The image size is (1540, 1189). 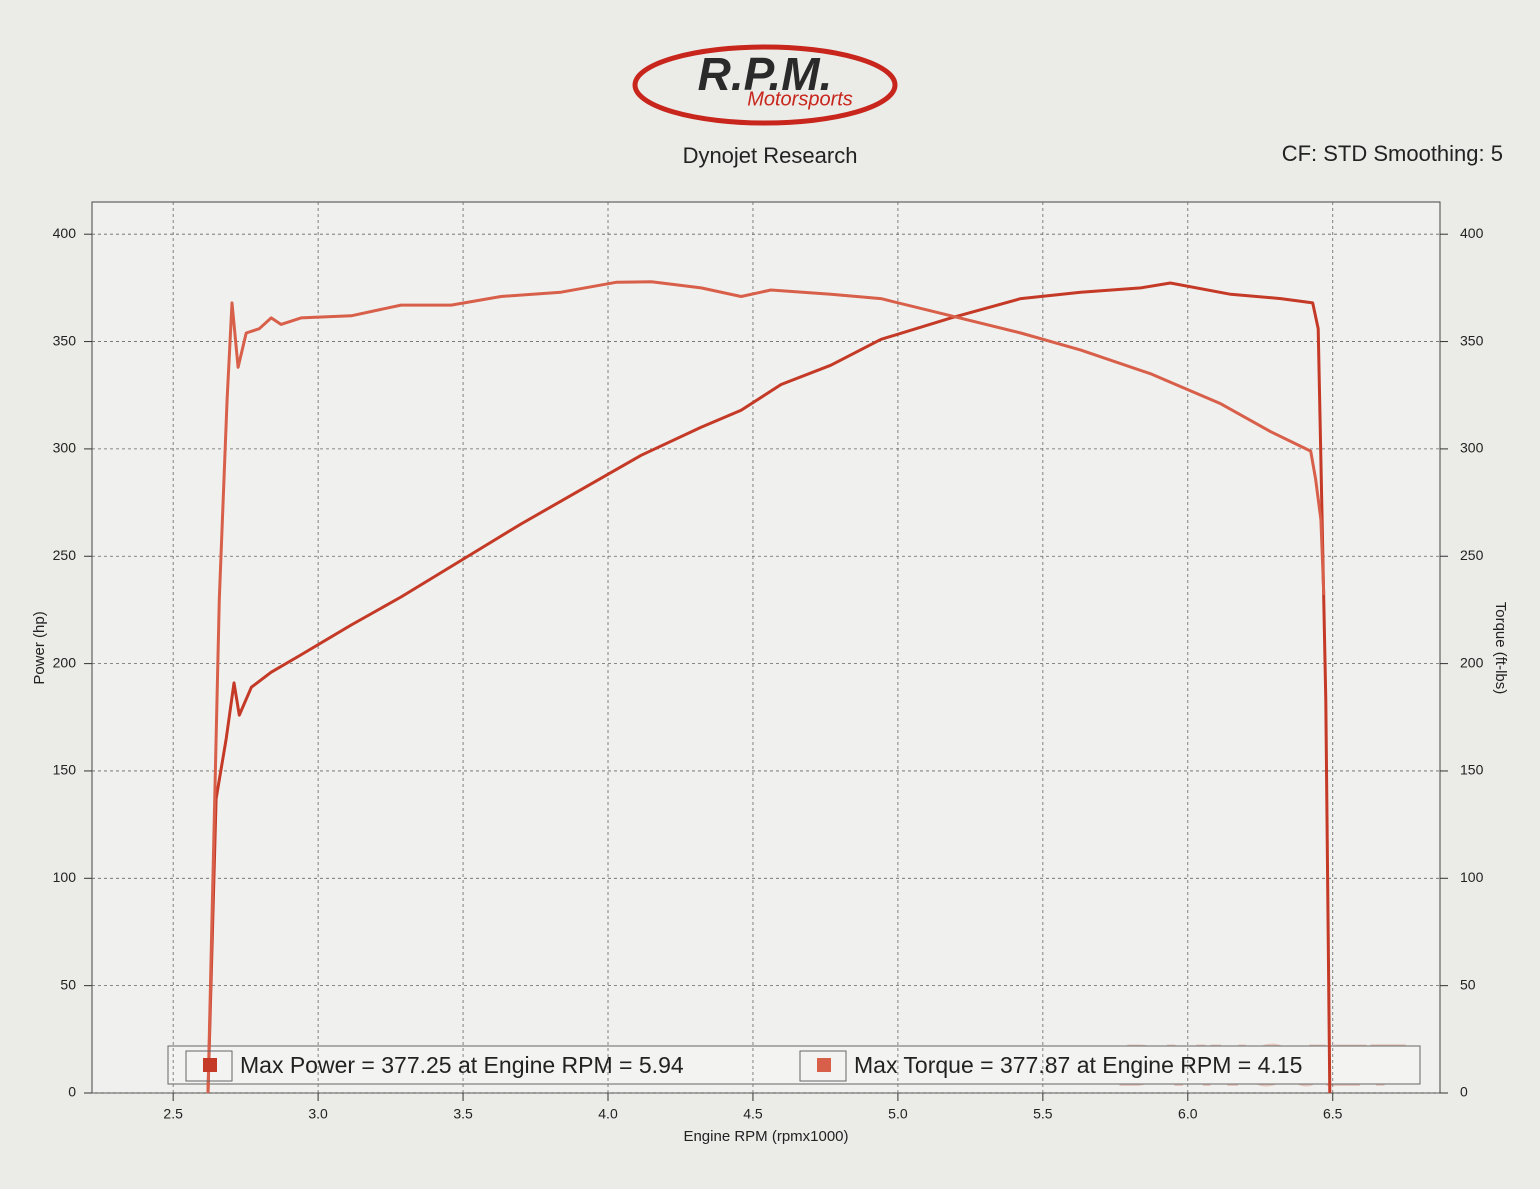 What do you see at coordinates (65, 877) in the screenshot?
I see `y-tick-label: 100` at bounding box center [65, 877].